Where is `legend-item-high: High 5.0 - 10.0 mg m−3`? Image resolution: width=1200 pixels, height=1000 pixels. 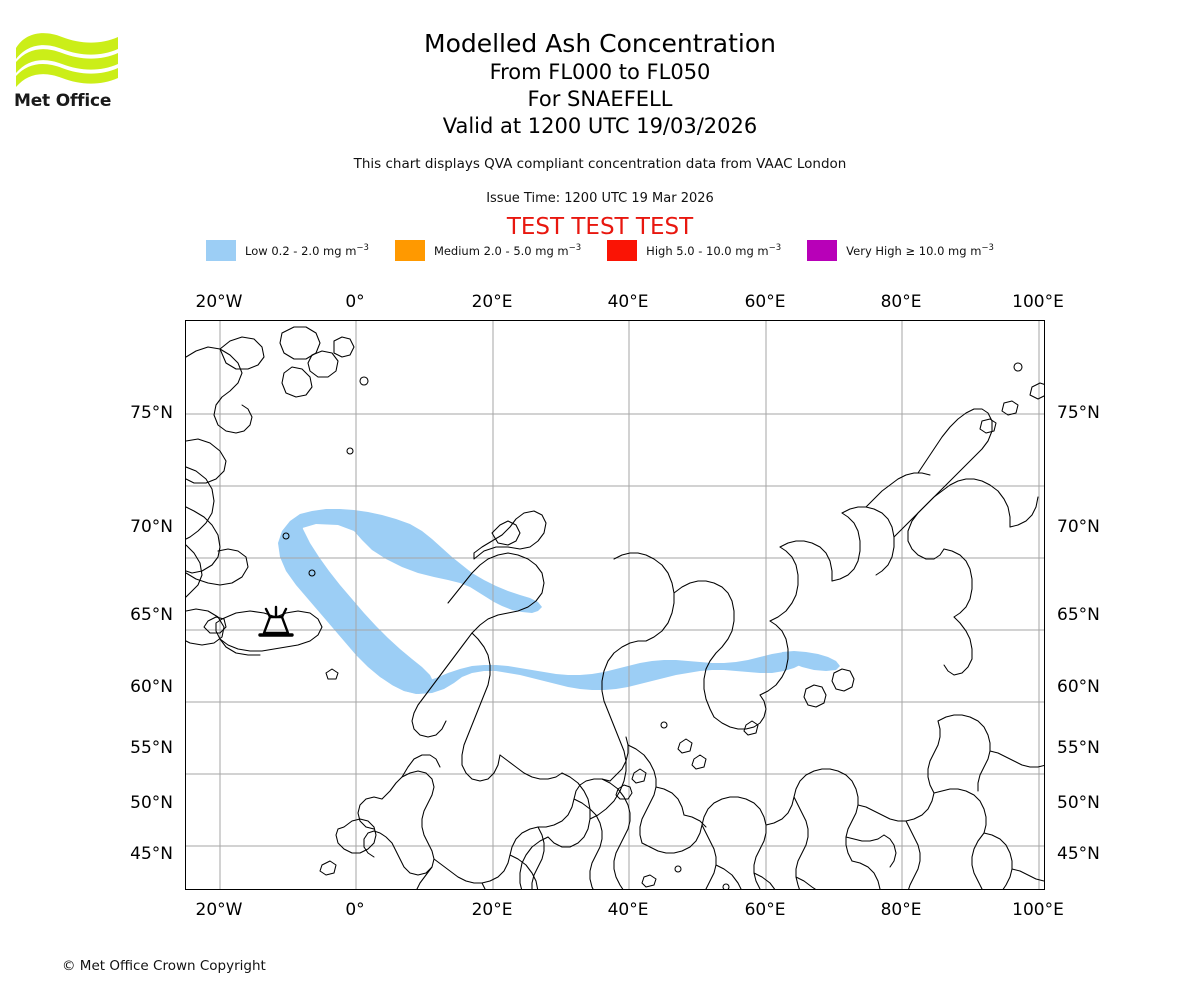 legend-item-high: High 5.0 - 10.0 mg m−3 is located at coordinates (694, 250).